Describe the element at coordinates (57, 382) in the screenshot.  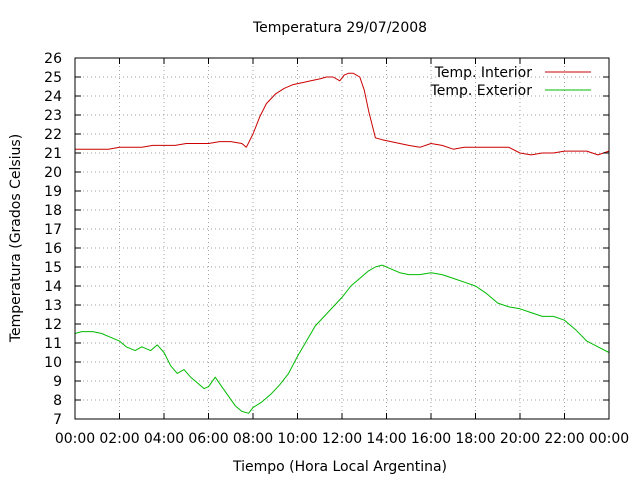
I see `y-tick-label: 9` at that location.